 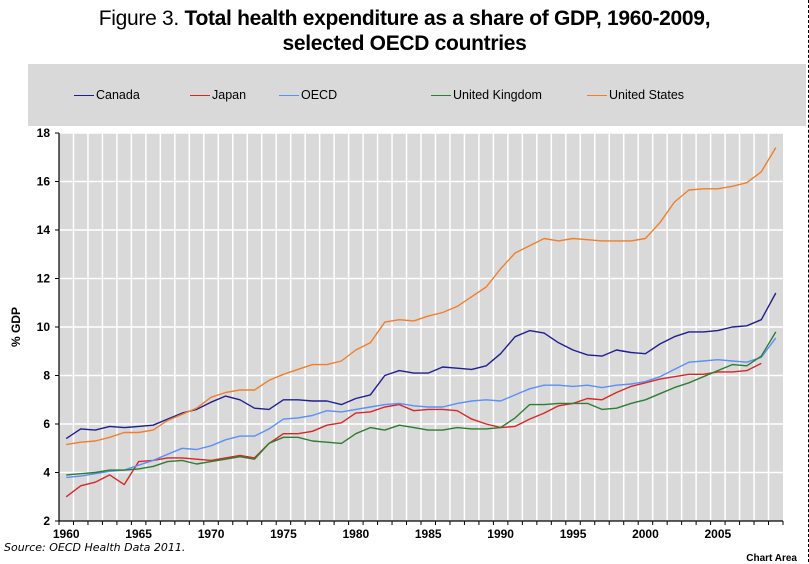 What do you see at coordinates (44, 182) in the screenshot?
I see `y-tick-label: 16` at bounding box center [44, 182].